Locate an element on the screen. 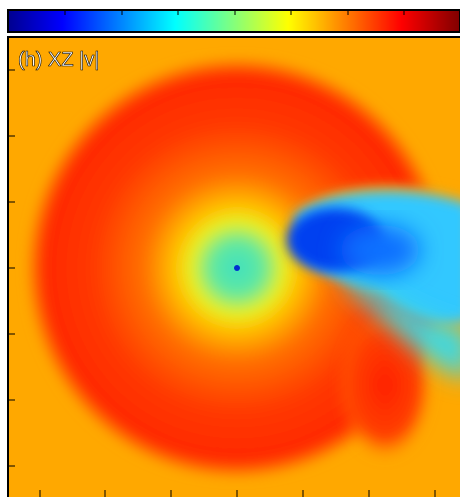 The image size is (460, 497). colorbar is located at coordinates (233, 21).